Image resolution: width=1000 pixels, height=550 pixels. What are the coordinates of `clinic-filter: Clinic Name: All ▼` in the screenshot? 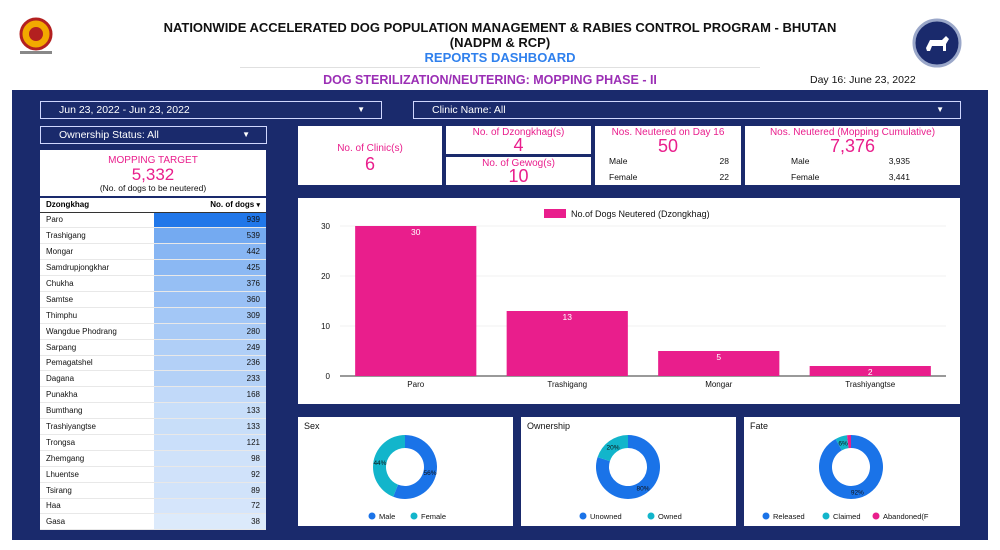 It's located at (687, 110).